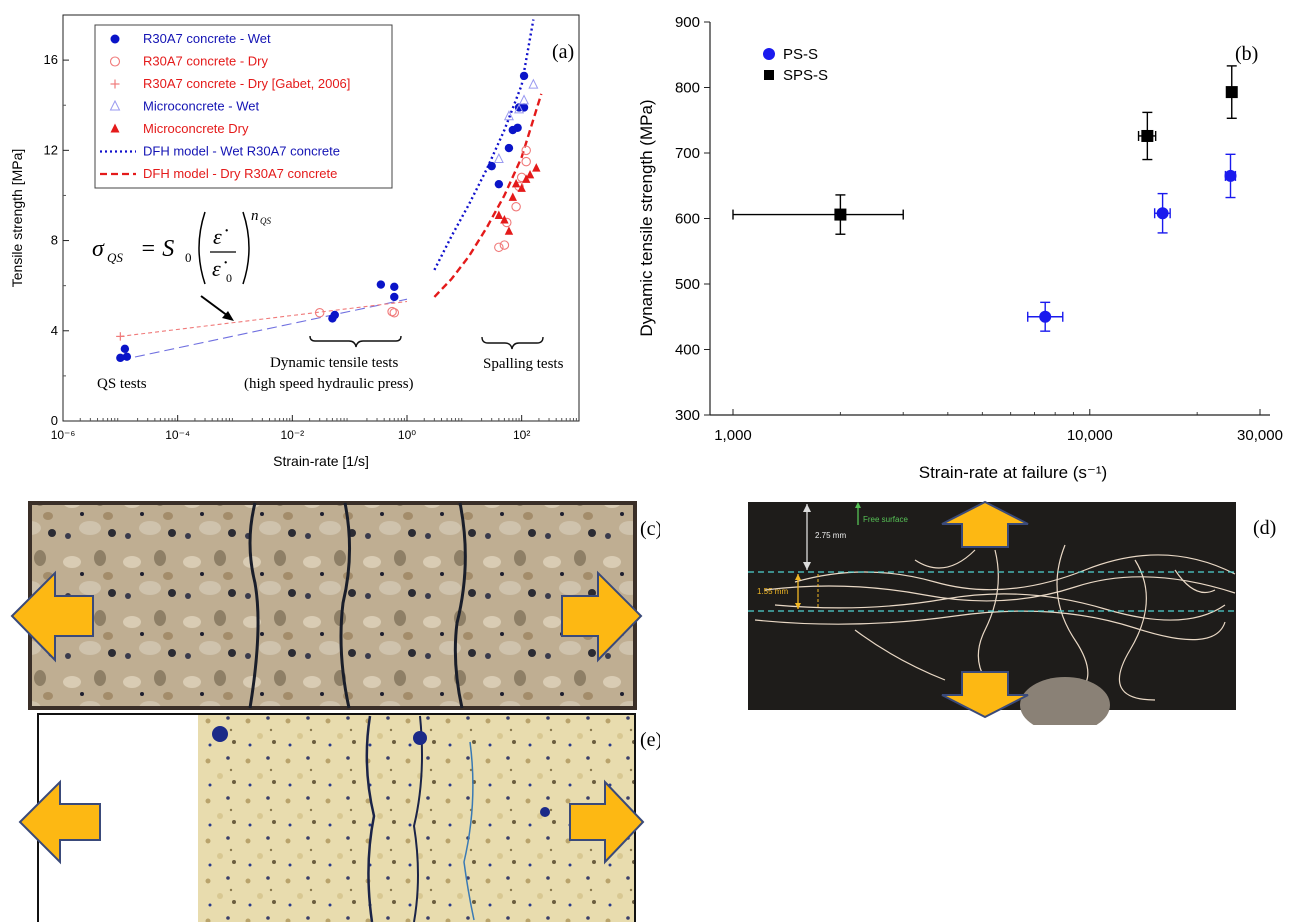 This screenshot has width=1295, height=922. I want to click on annotation-dynamic-tests: Dynamic tensile tests, so click(334, 363).